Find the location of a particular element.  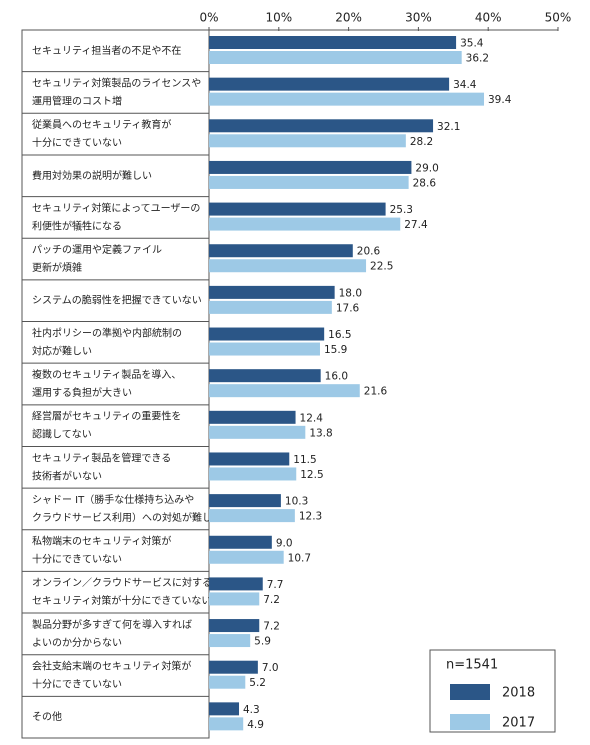

value-label: 5.2 is located at coordinates (257, 683).